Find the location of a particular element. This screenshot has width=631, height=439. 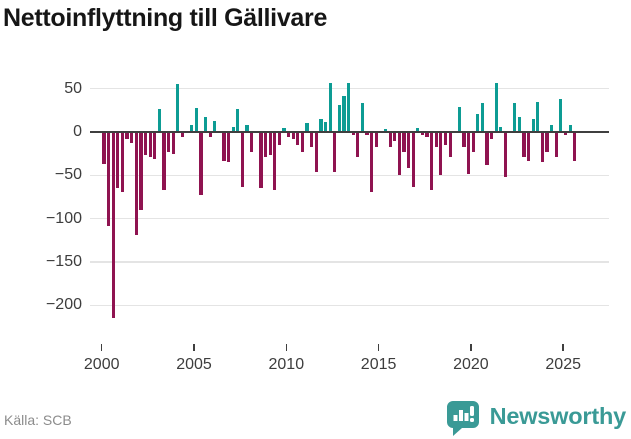

bar-2023-Q3 is located at coordinates (538, 116).